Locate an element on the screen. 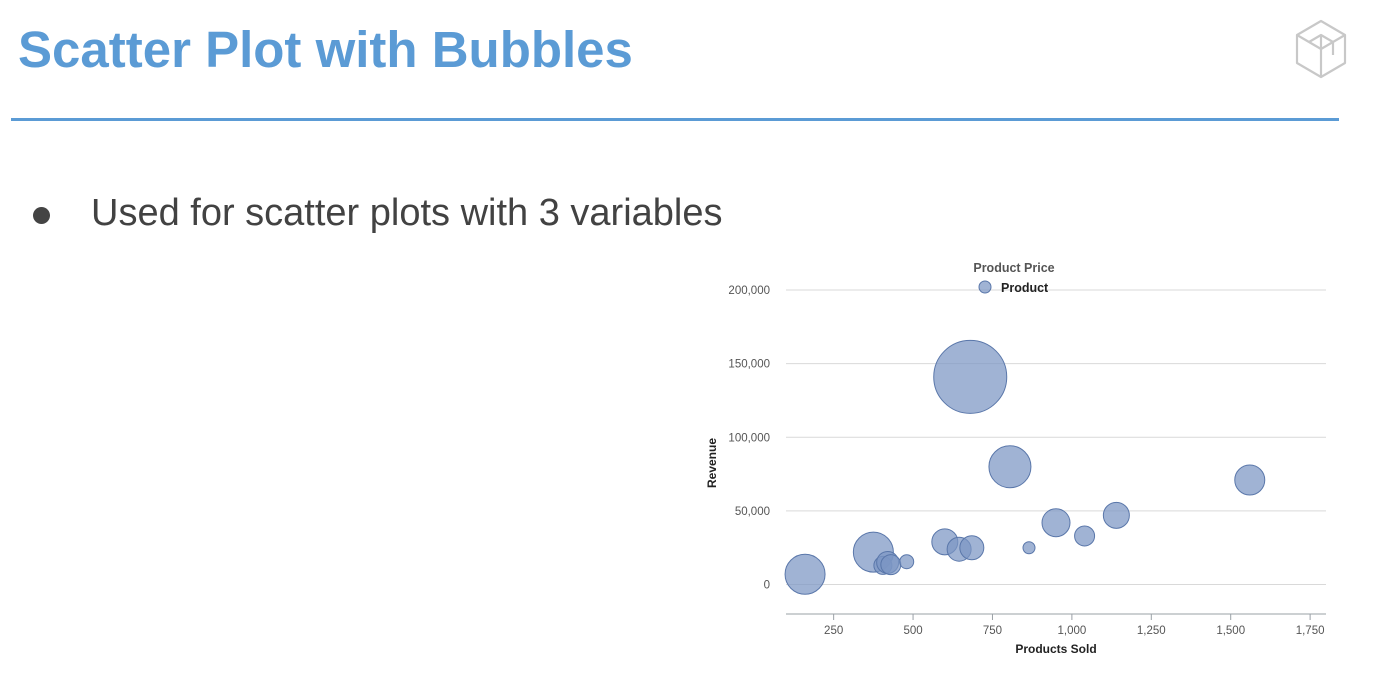  x-tick-label: 750 is located at coordinates (992, 631).